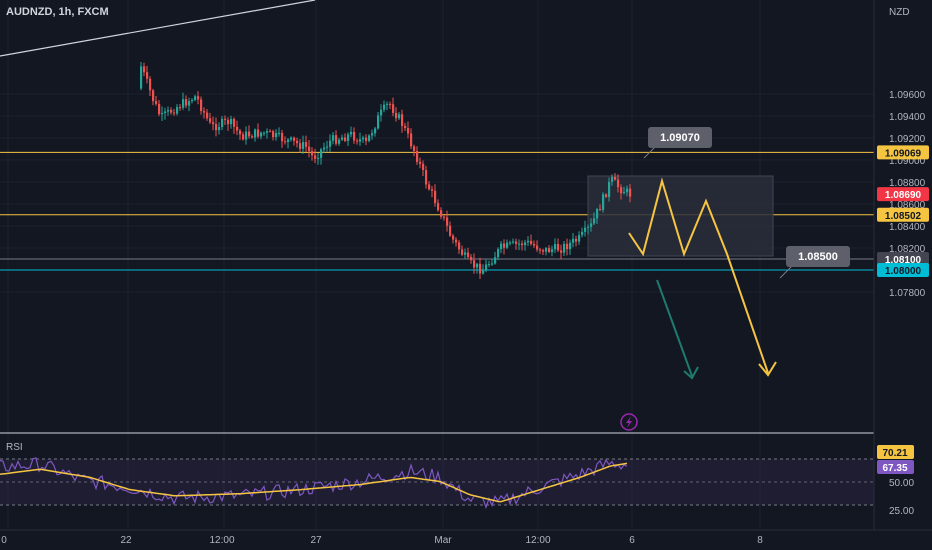 This screenshot has width=932, height=550. What do you see at coordinates (382, 540) in the screenshot?
I see `time-axis: 0 22 12:00 27 Mar 12:00 6 8` at bounding box center [382, 540].